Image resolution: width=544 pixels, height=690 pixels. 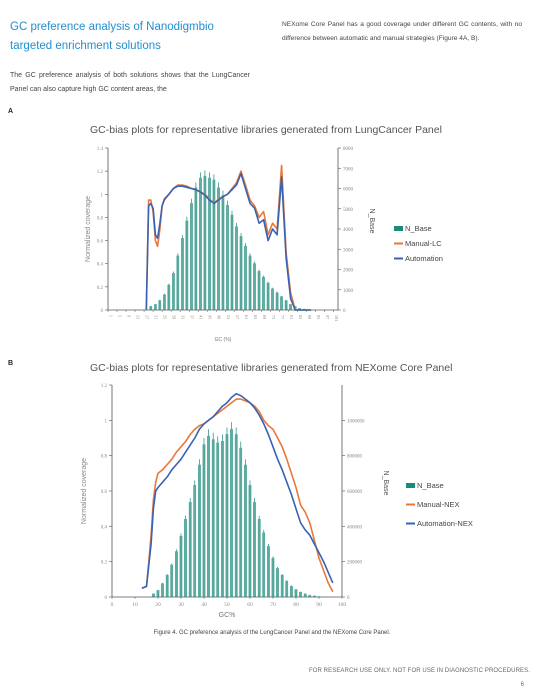 I want to click on y2-axis-label: N_Base, so click(x=371, y=221).